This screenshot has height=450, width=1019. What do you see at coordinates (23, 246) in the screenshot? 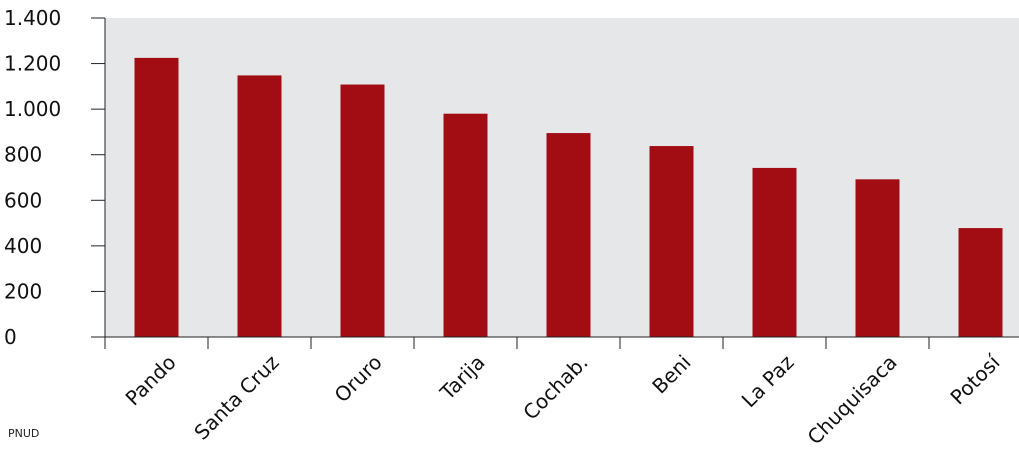
I see `y-tick-label: 400` at bounding box center [23, 246].